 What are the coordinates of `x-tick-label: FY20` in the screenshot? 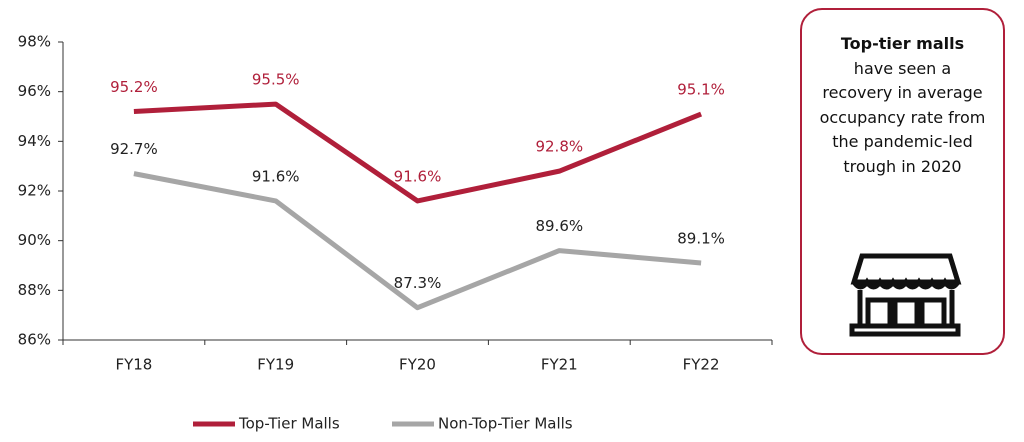 It's located at (417, 365).